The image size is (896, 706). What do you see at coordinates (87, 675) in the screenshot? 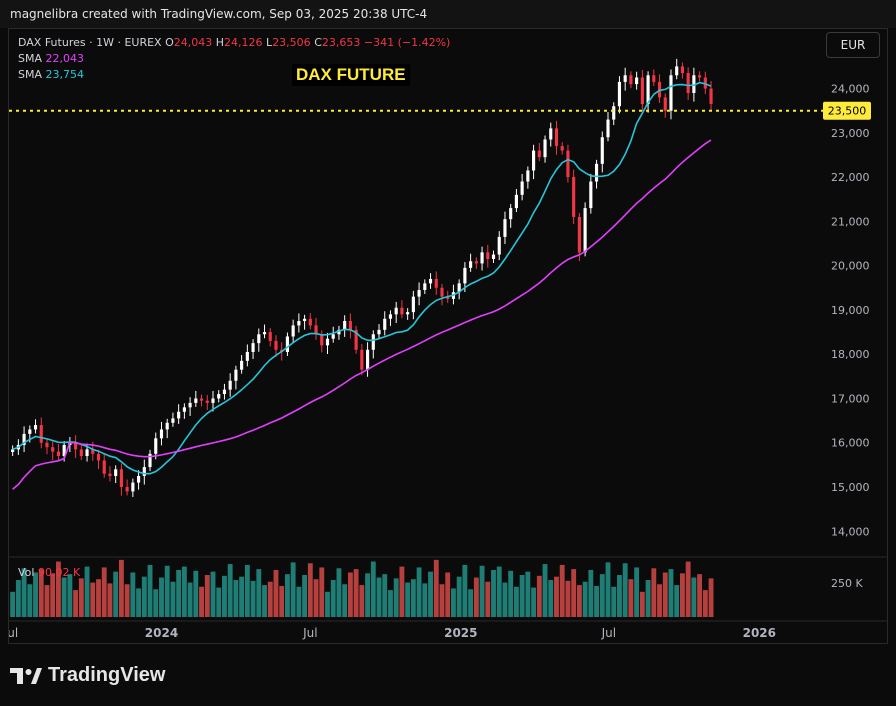
I see `tradingview-logo: TradingView` at bounding box center [87, 675].